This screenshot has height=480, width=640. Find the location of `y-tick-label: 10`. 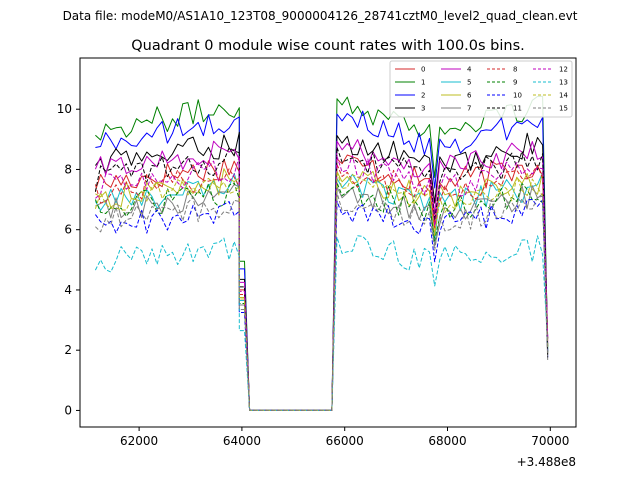

y-tick-label: 10 is located at coordinates (64, 109).